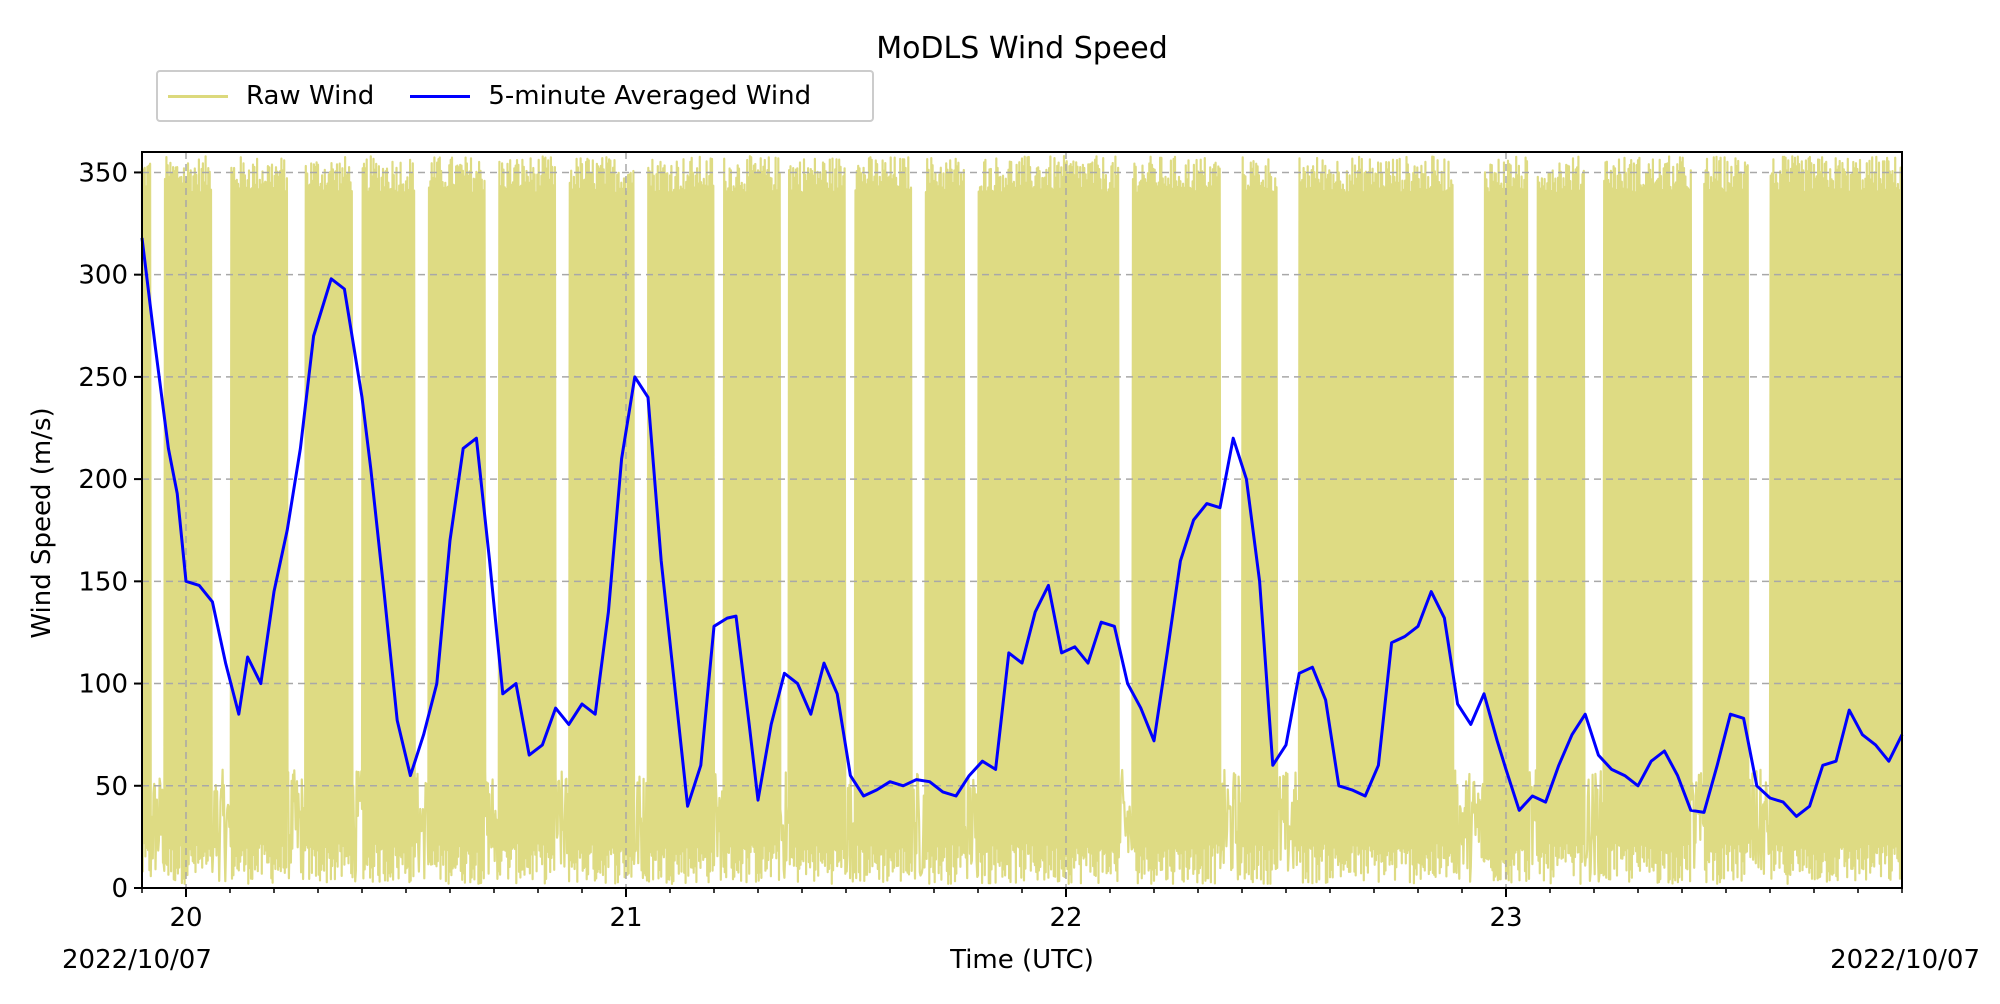  What do you see at coordinates (119, 889) in the screenshot?
I see `y-tick-label: 0` at bounding box center [119, 889].